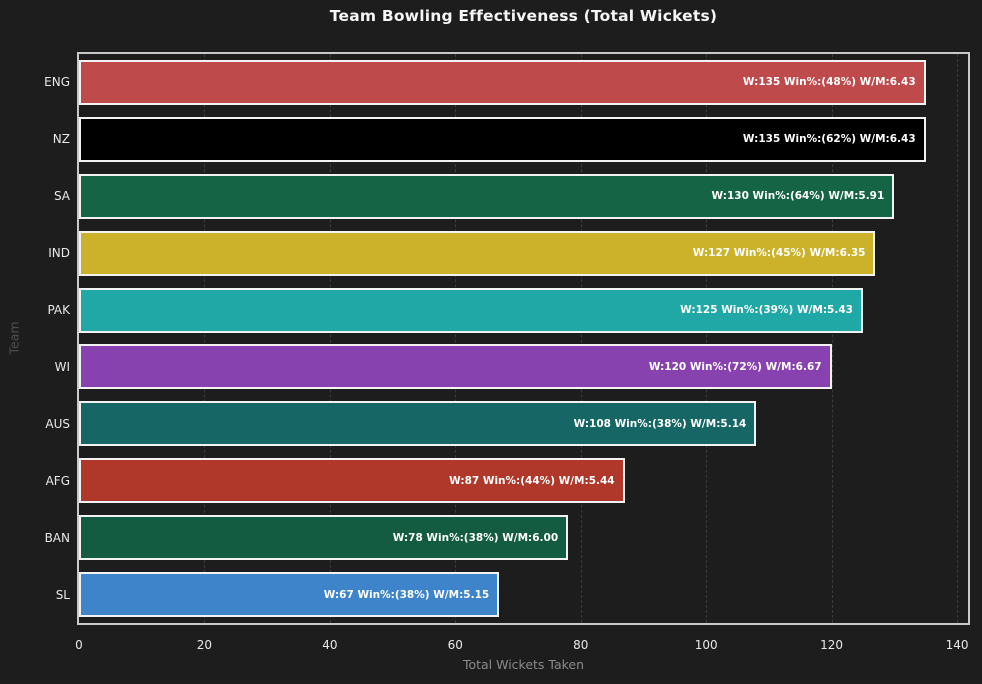 Image resolution: width=982 pixels, height=684 pixels. What do you see at coordinates (829, 139) in the screenshot?
I see `bar-label-nz: W:135 Win%:(62%) W/M:6.43` at bounding box center [829, 139].